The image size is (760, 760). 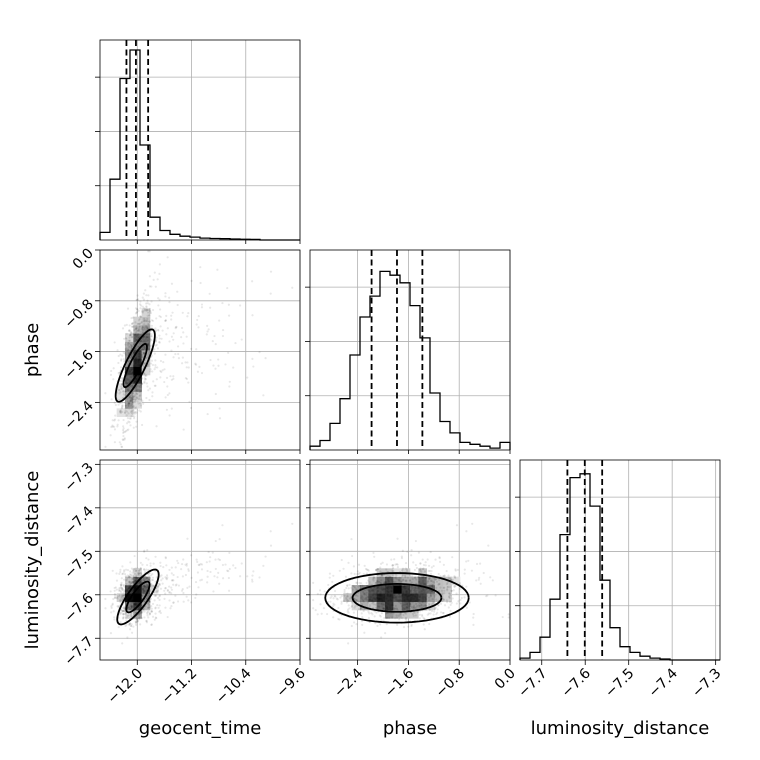 What do you see at coordinates (165, 588) in the screenshot?
I see `sample-luminosity-distance-vs-geocent-time-1990` at bounding box center [165, 588].